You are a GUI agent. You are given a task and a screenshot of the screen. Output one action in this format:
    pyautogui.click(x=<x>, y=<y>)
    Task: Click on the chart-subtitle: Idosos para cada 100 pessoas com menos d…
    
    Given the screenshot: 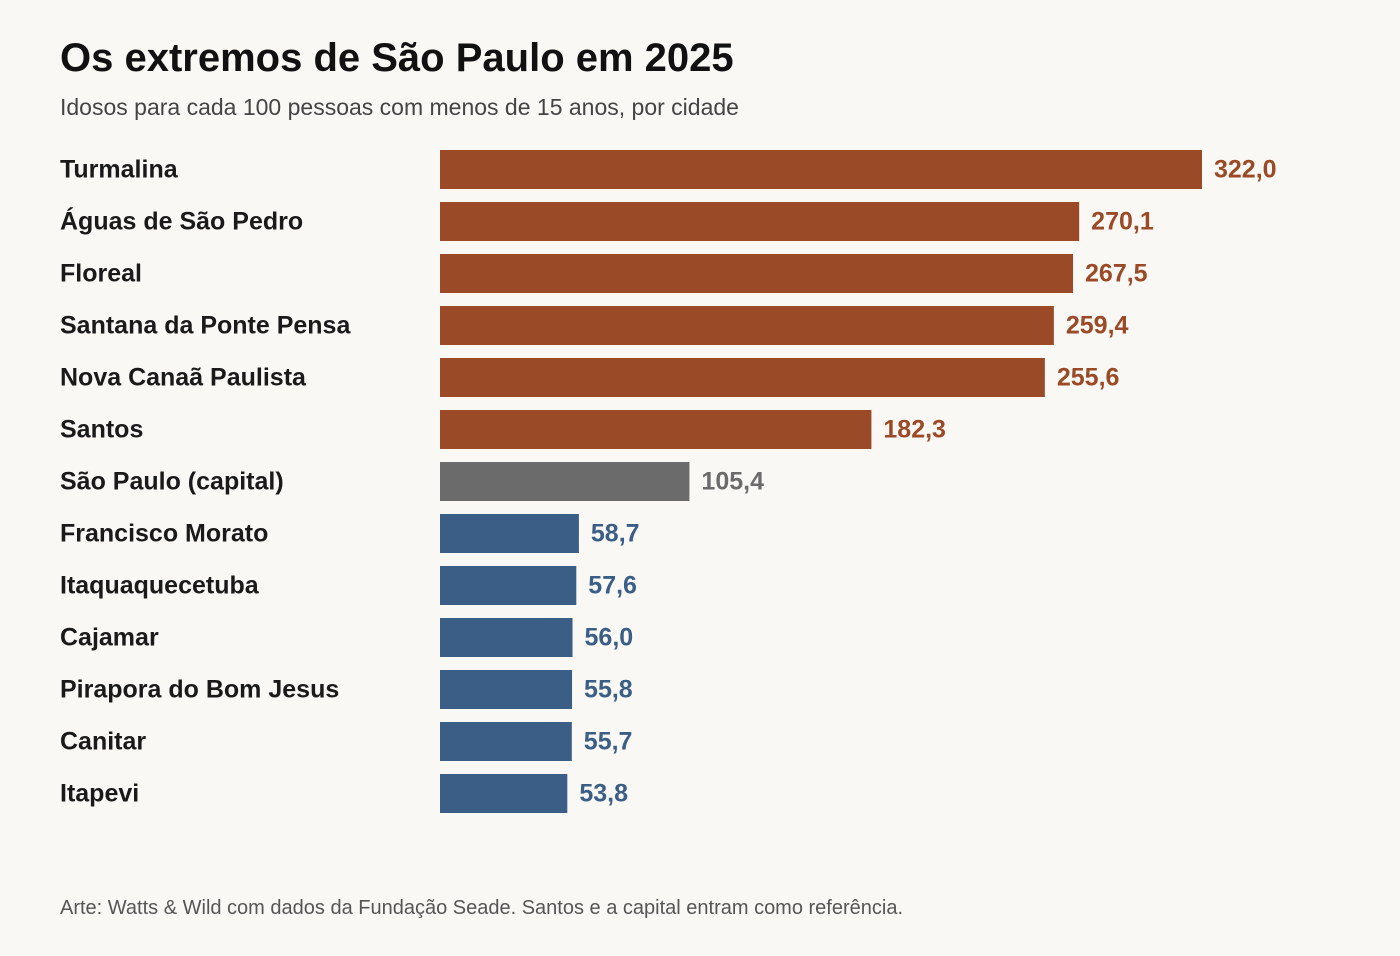 What is the action you would take?
    pyautogui.click(x=399, y=107)
    